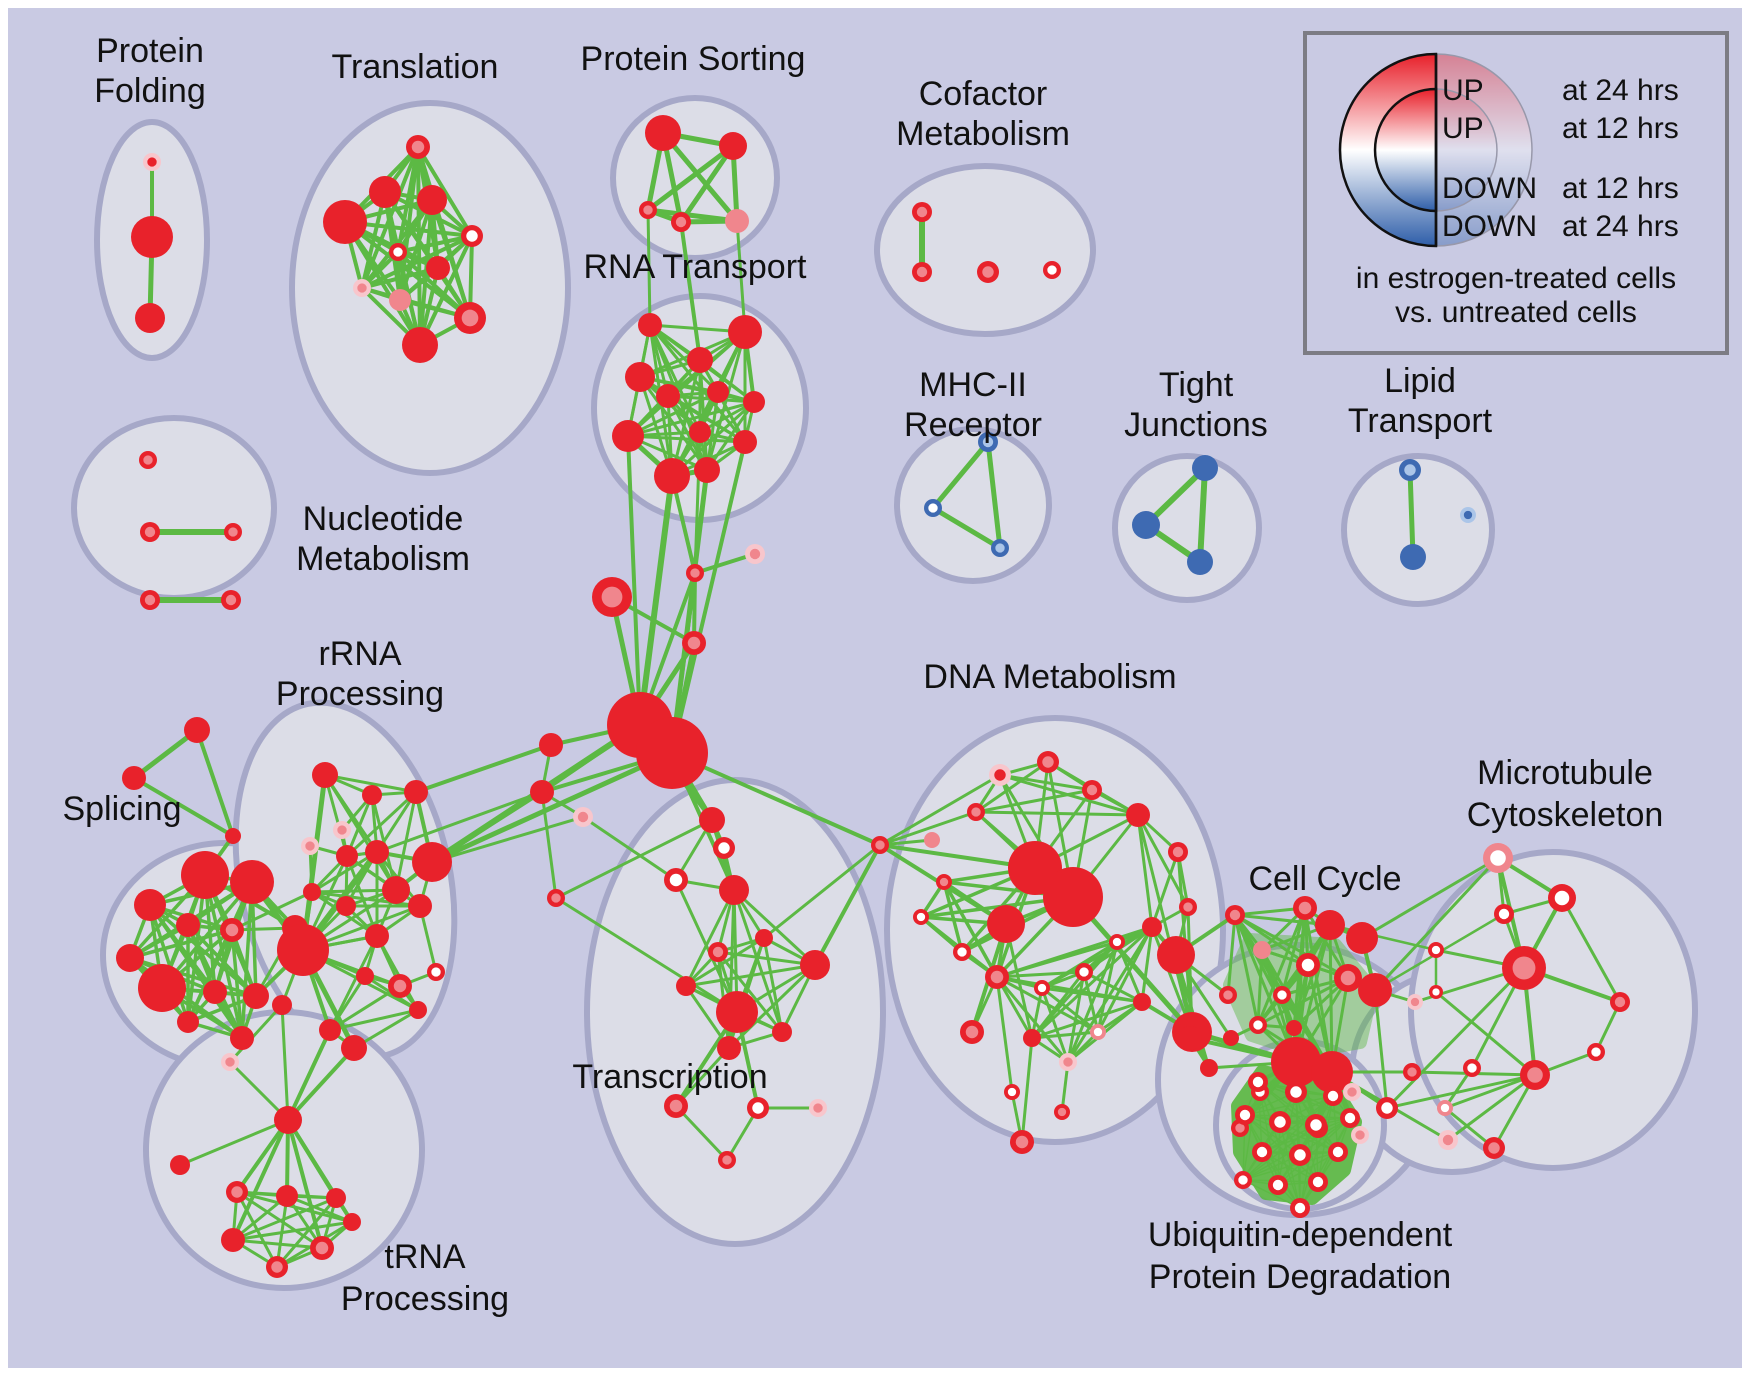  What do you see at coordinates (696, 267) in the screenshot?
I see `cluster-label-rna-transport: RNA Transport` at bounding box center [696, 267].